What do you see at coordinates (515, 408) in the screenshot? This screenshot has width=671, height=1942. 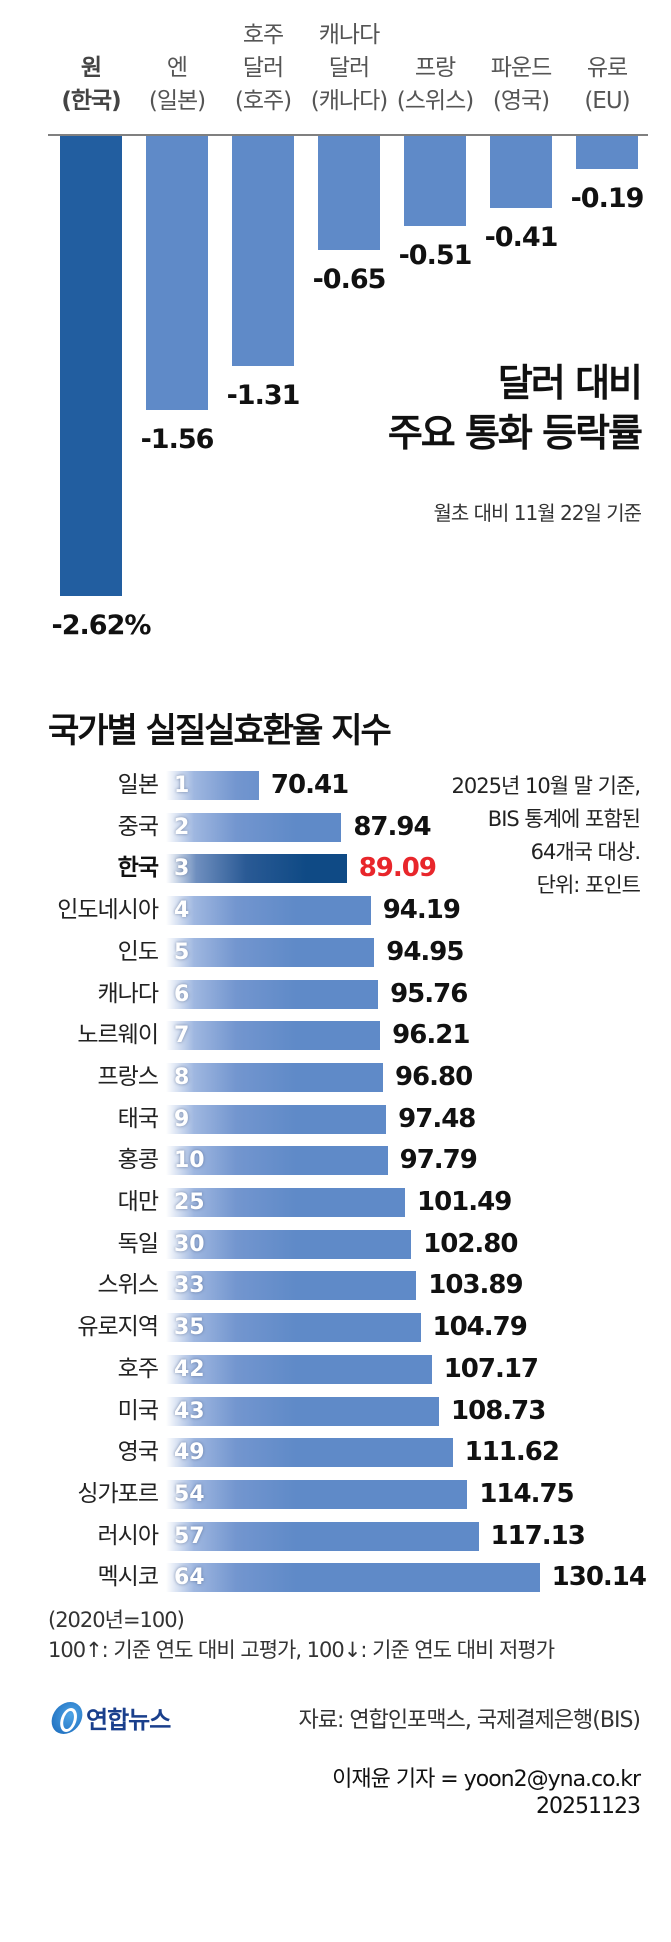 I see `chart-title: 달러 대비 주요 통화 등락률` at bounding box center [515, 408].